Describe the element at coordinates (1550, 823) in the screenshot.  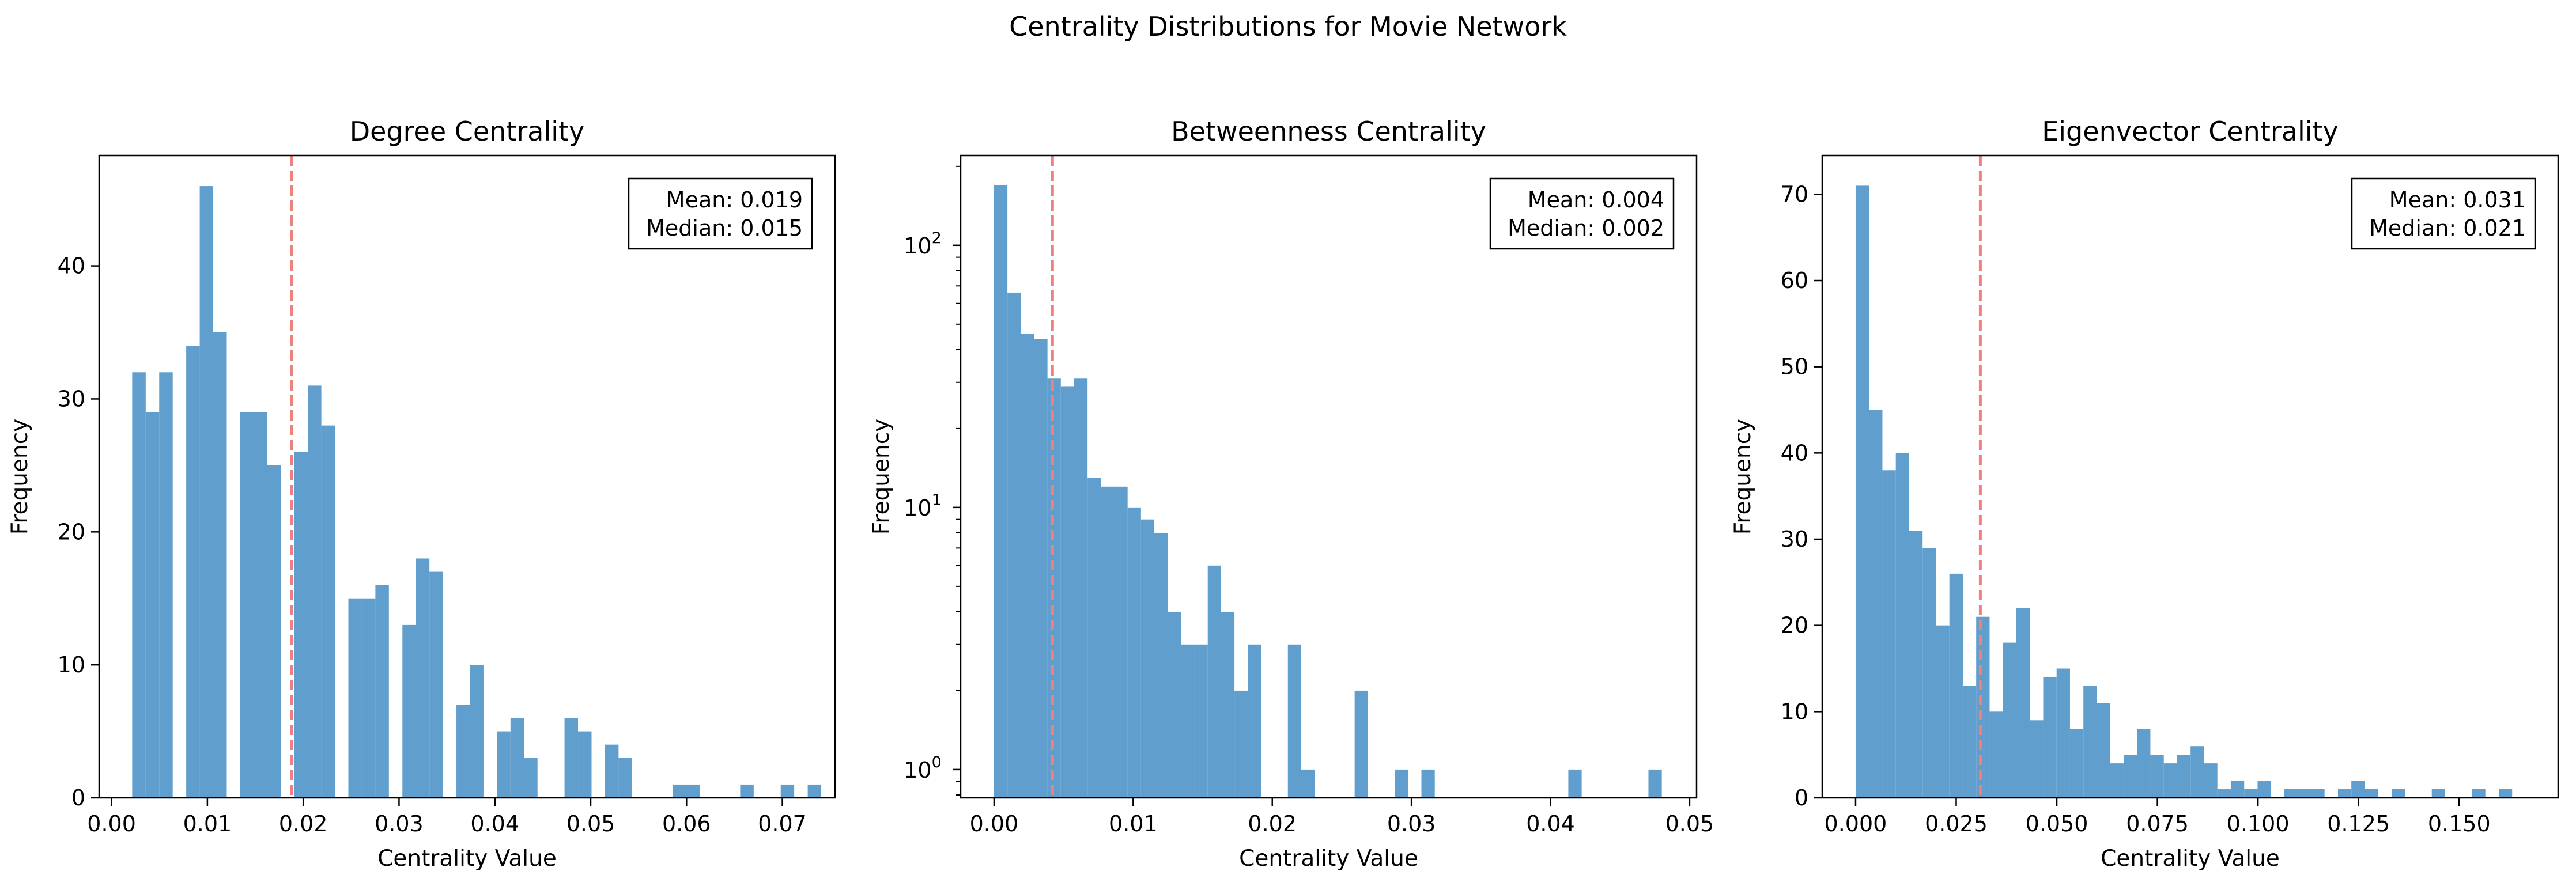
I see `x-tick-label: 0.04` at that location.